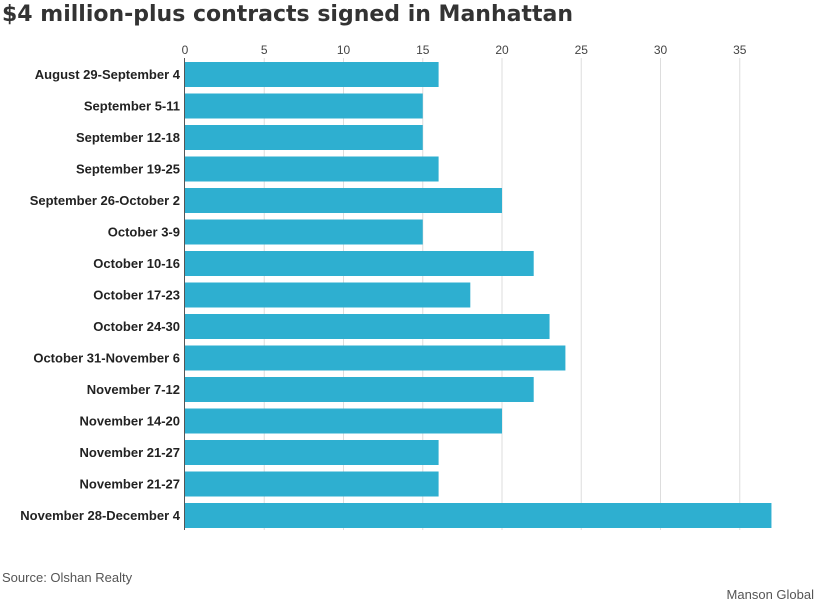  Describe the element at coordinates (130, 421) in the screenshot. I see `category-label: November 14-20` at that location.